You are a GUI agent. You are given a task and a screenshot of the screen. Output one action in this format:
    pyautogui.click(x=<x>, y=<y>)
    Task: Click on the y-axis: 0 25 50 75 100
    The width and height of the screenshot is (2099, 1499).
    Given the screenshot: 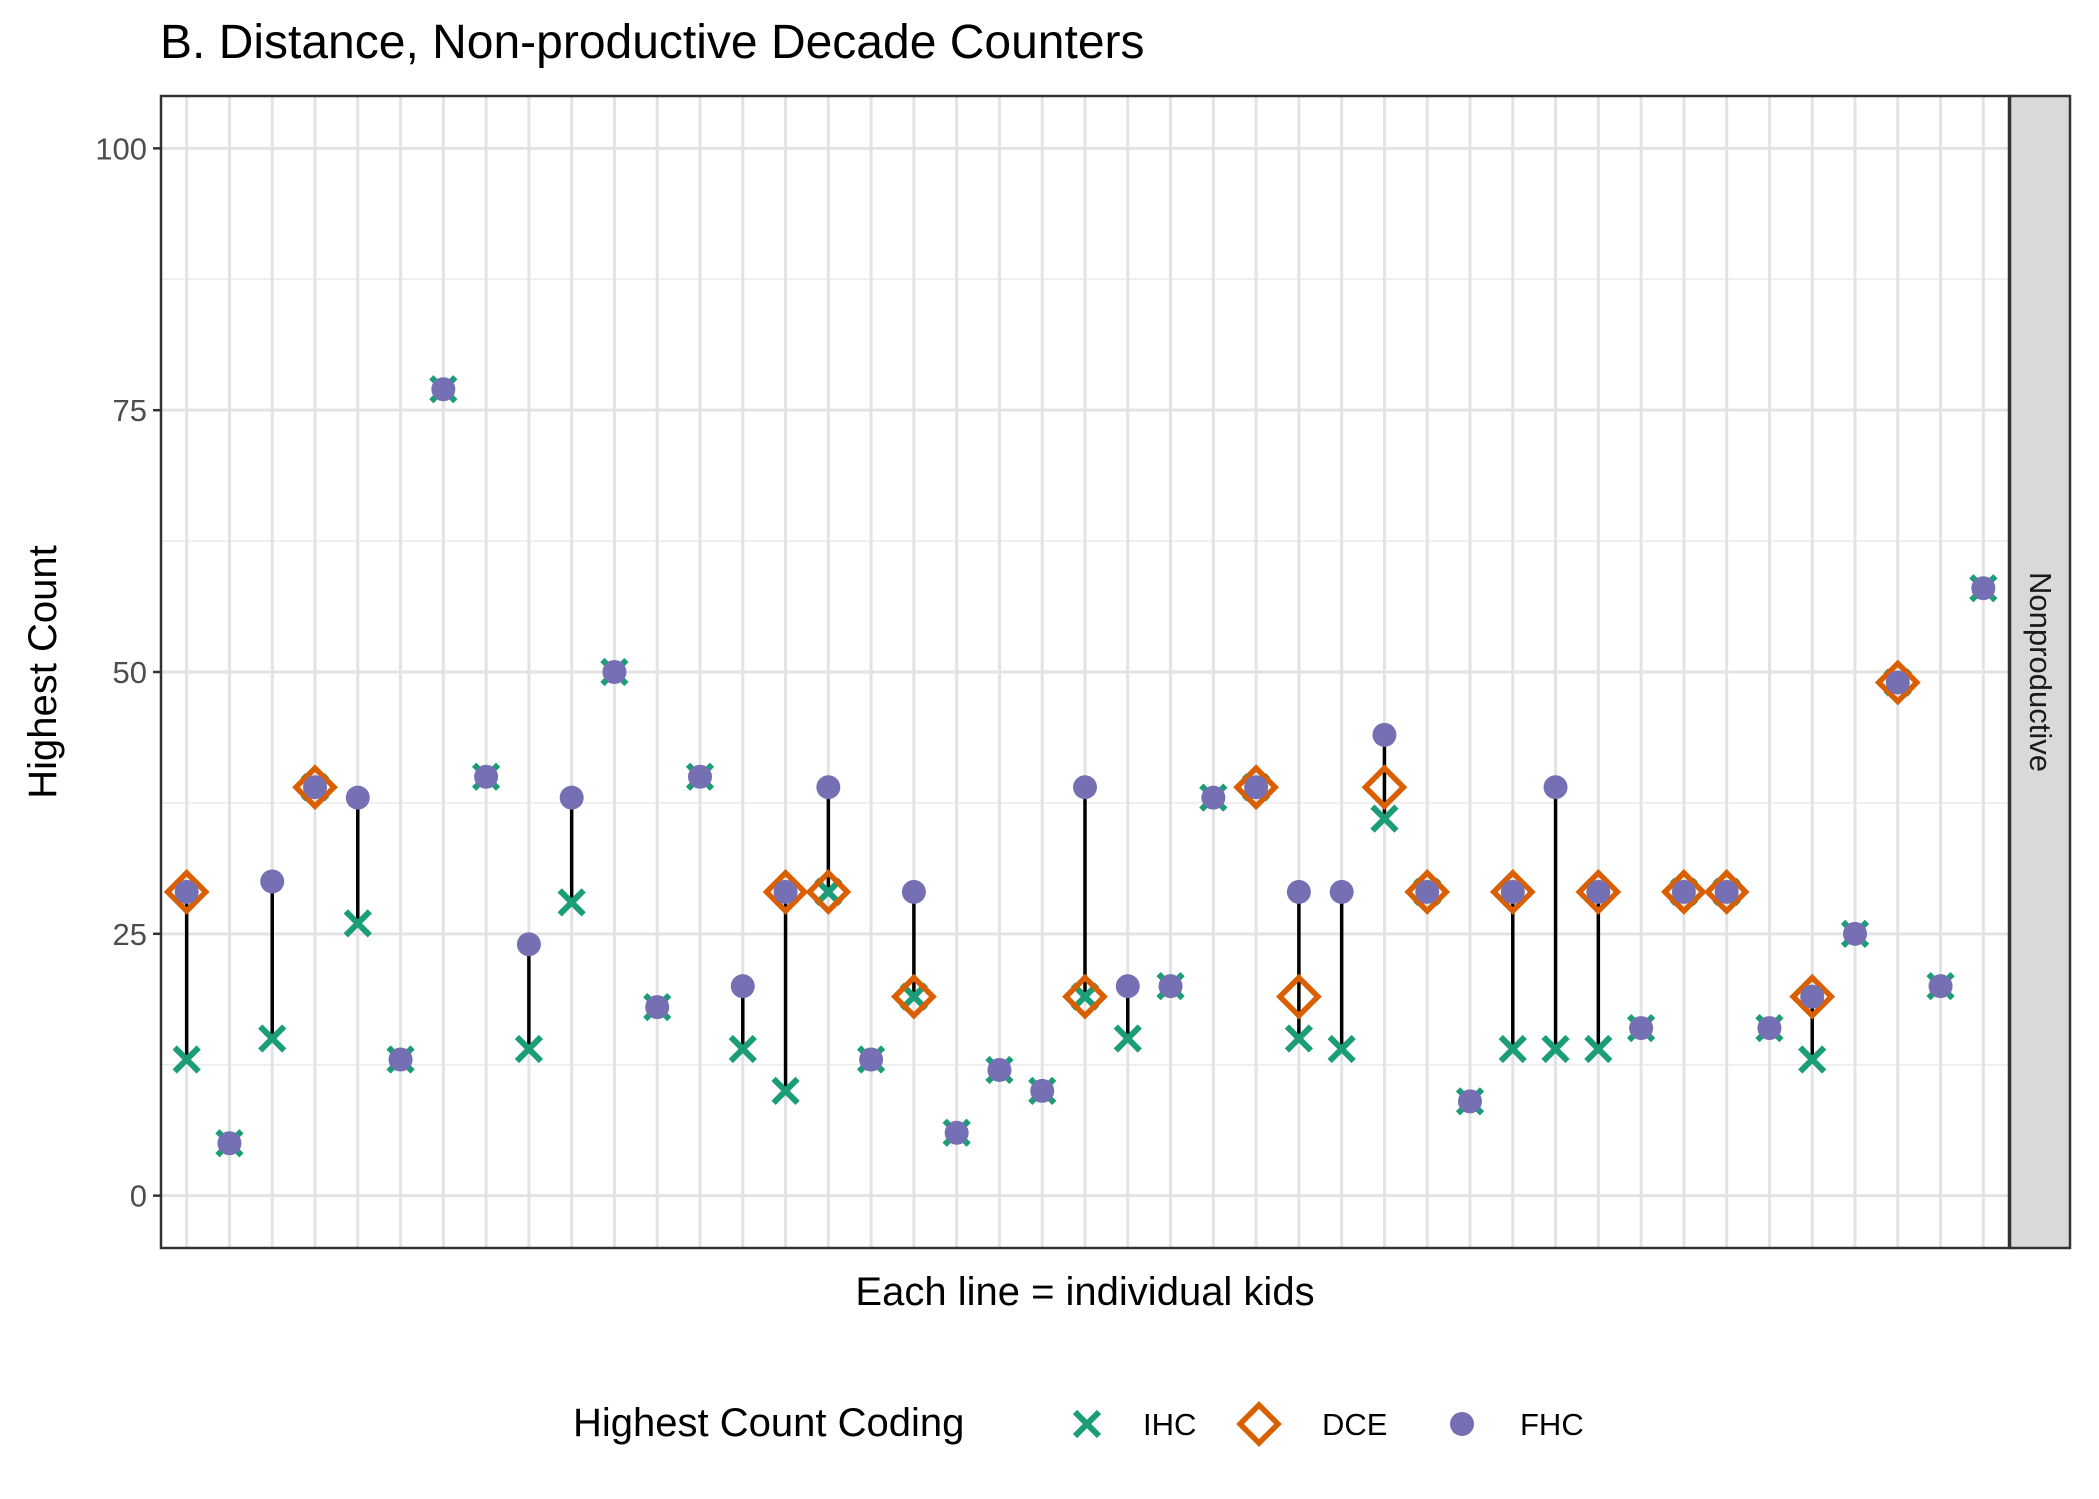 What is the action you would take?
    pyautogui.click(x=128, y=672)
    